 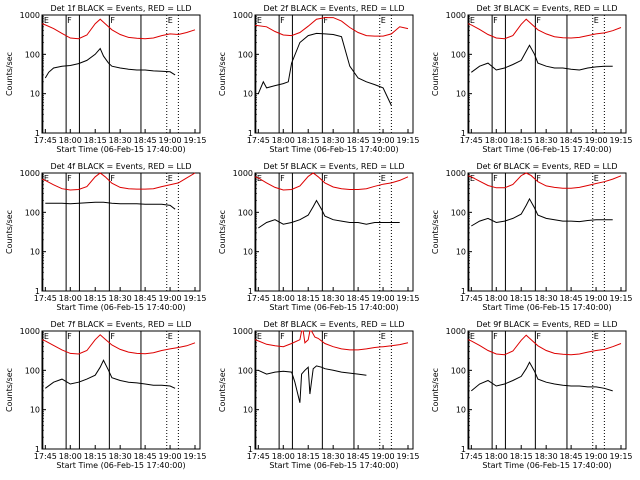 I want to click on panel-title: Det 7f BLACK = Events, RED = LLD, so click(x=120, y=324).